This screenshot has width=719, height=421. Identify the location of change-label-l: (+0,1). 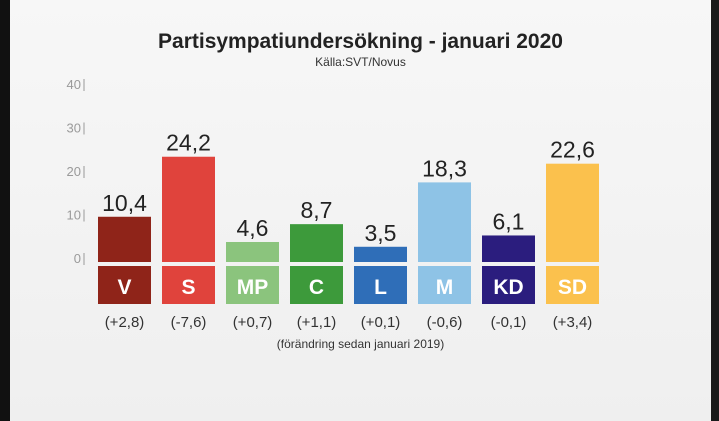
(381, 322).